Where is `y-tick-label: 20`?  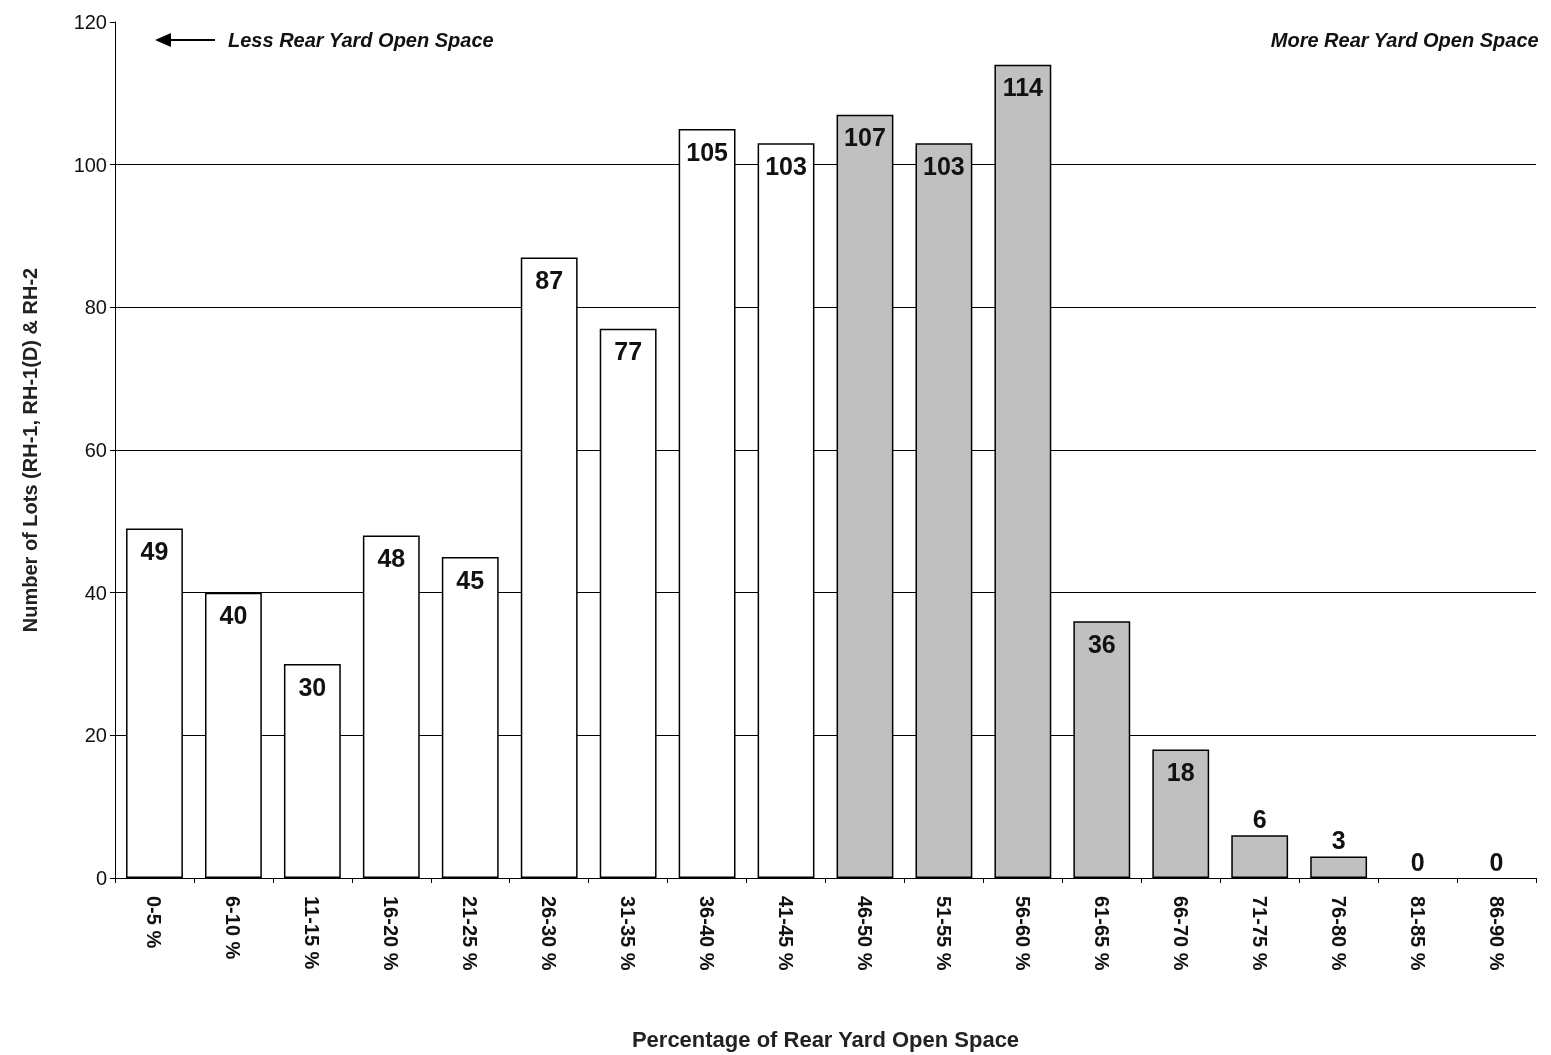
y-tick-label: 20 is located at coordinates (95, 735).